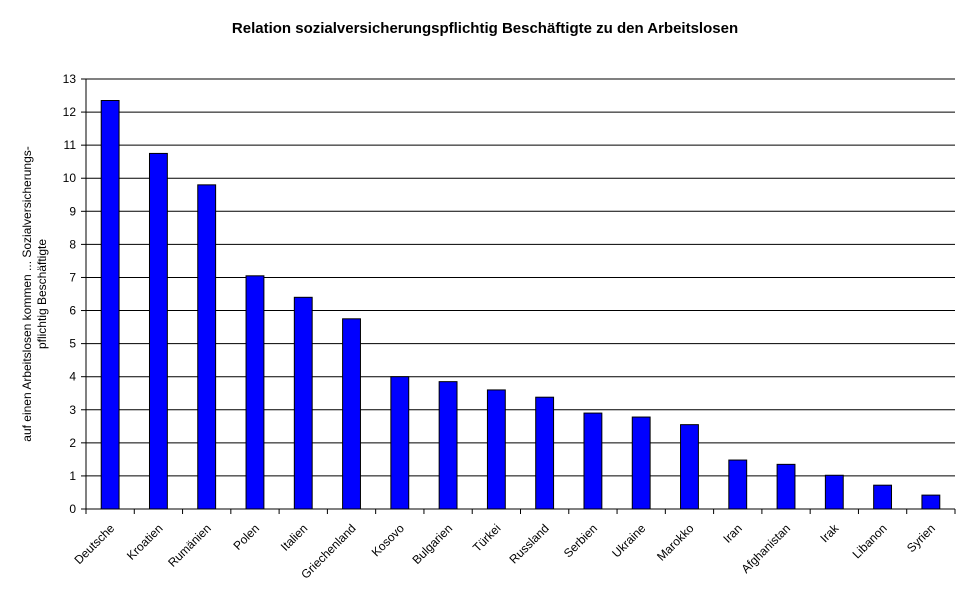 The height and width of the screenshot is (615, 970). Describe the element at coordinates (72, 443) in the screenshot. I see `y-tick-label: 2` at that location.